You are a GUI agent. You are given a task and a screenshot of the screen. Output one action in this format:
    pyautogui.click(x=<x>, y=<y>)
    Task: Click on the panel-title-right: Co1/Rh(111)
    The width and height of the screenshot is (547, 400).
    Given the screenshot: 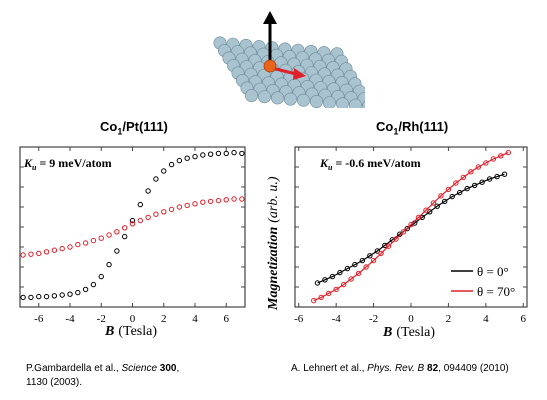 What is the action you would take?
    pyautogui.click(x=412, y=128)
    